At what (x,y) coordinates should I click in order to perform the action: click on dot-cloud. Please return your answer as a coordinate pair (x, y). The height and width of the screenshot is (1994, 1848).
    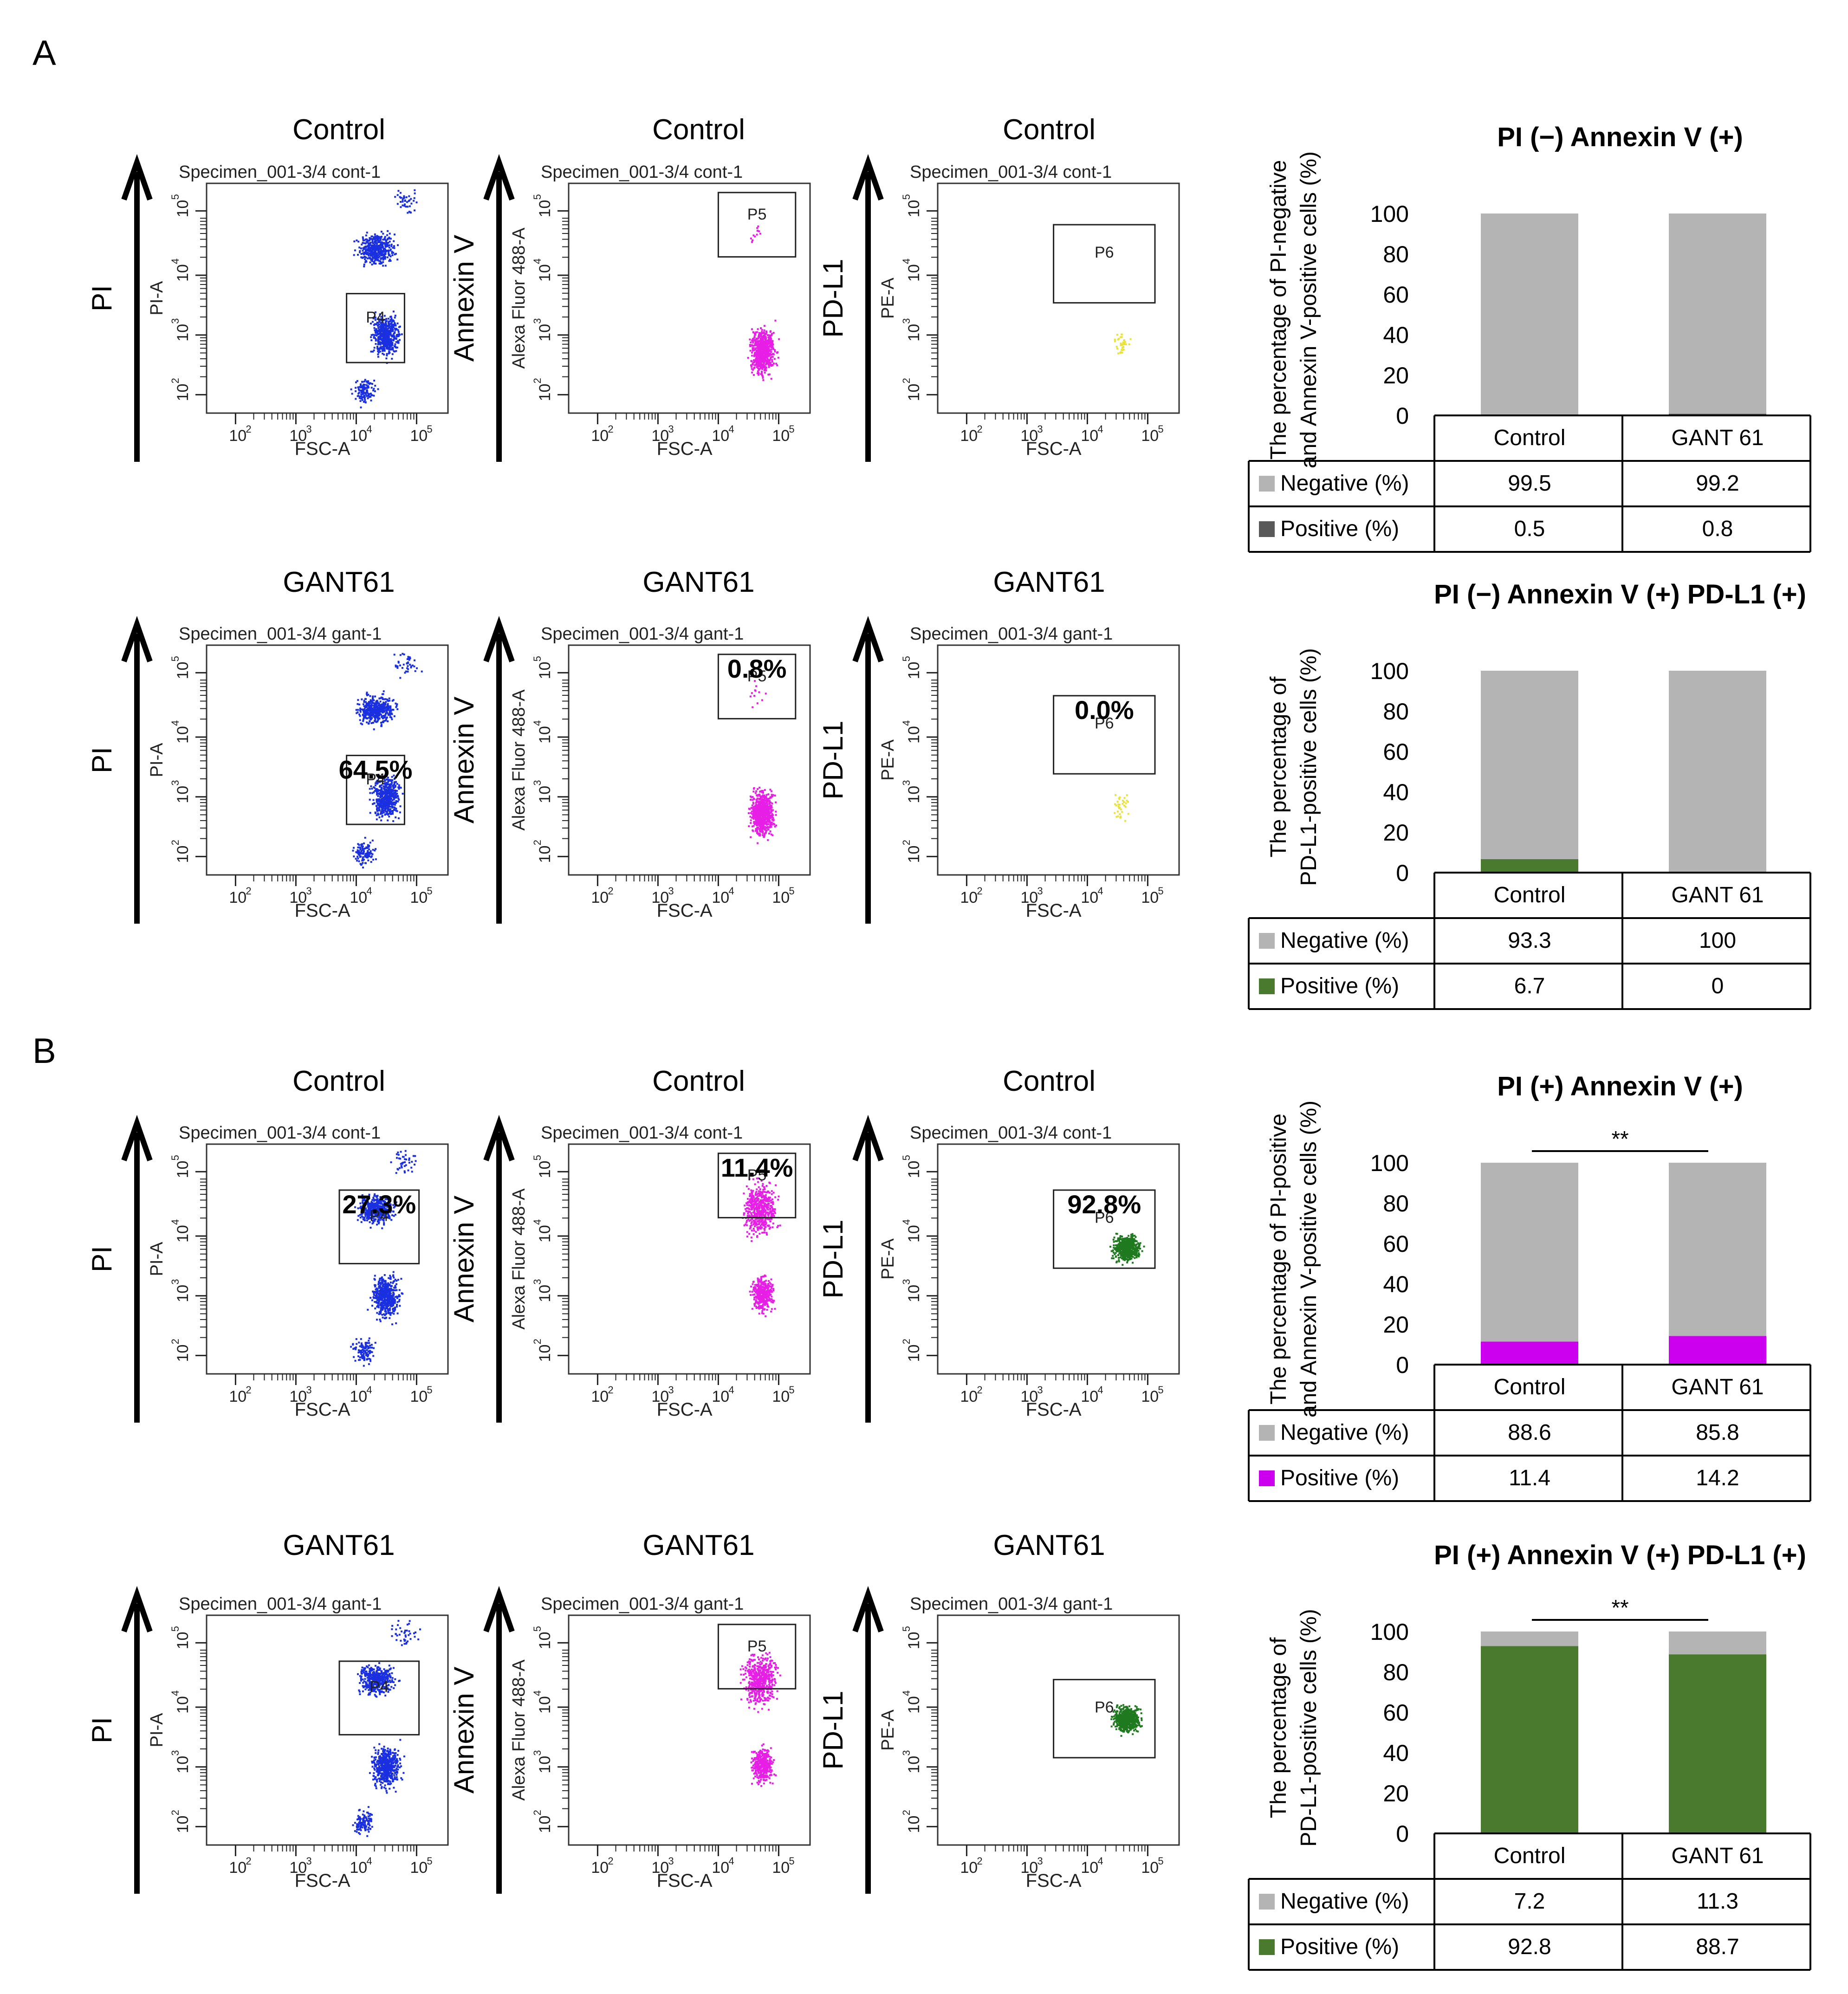
    Looking at the image, I should click on (384, 299).